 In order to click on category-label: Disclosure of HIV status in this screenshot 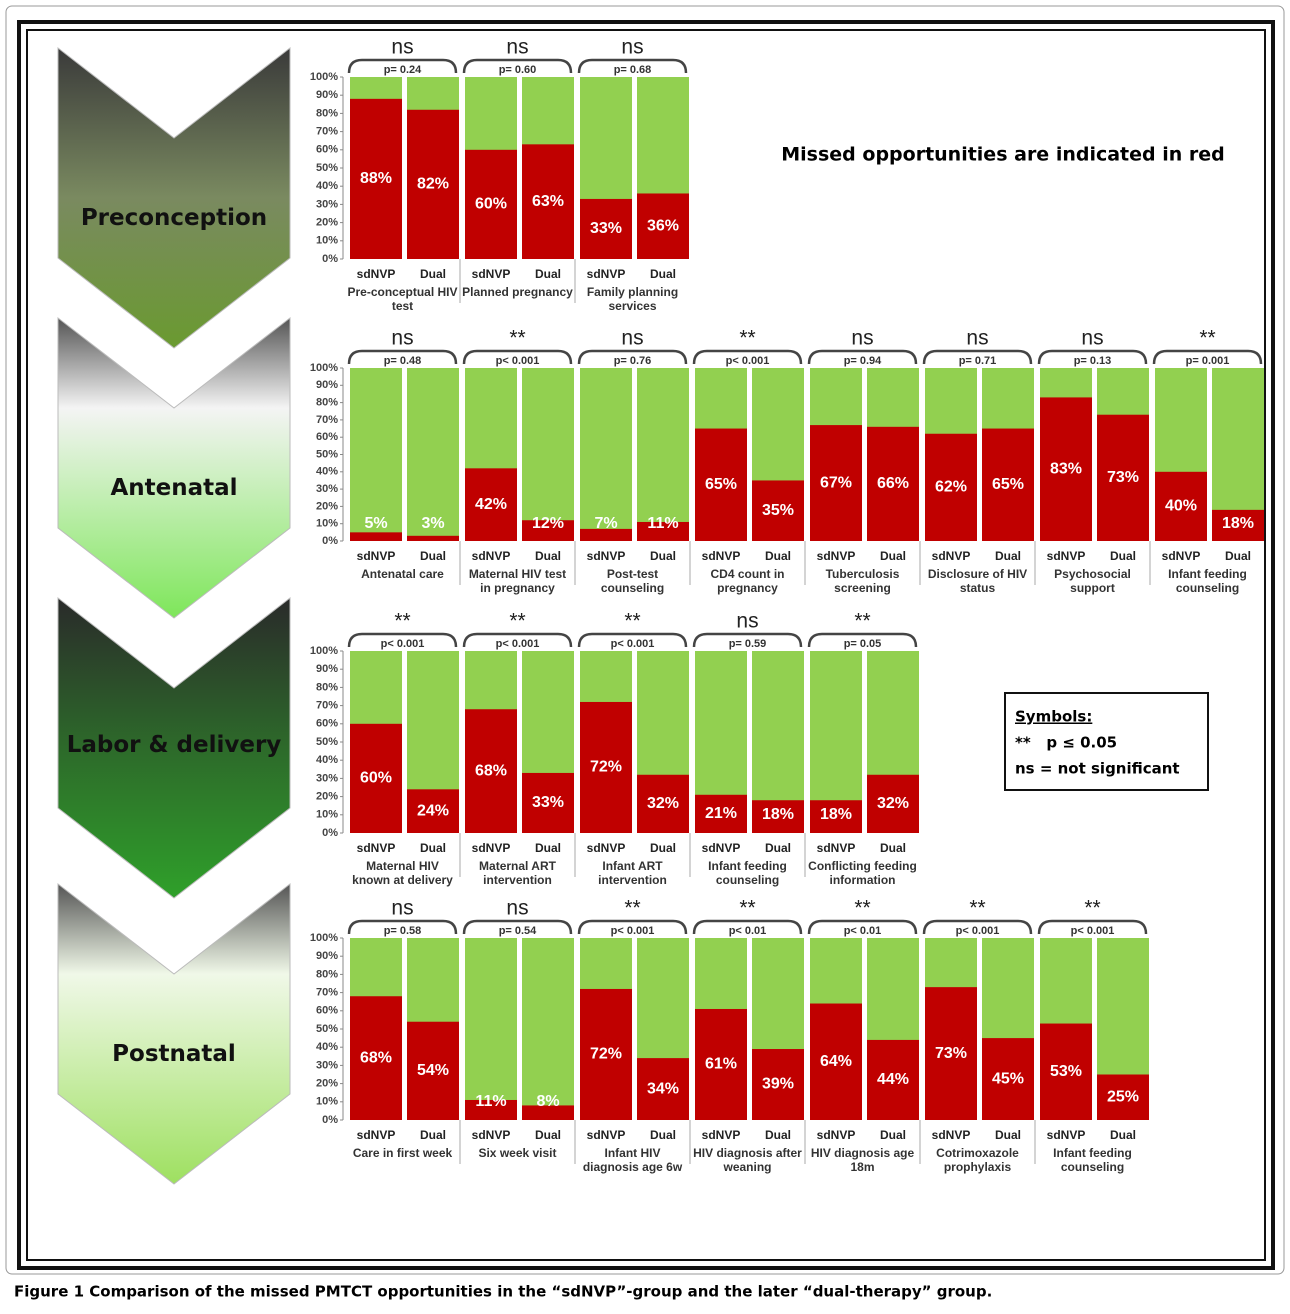, I will do `click(977, 581)`.